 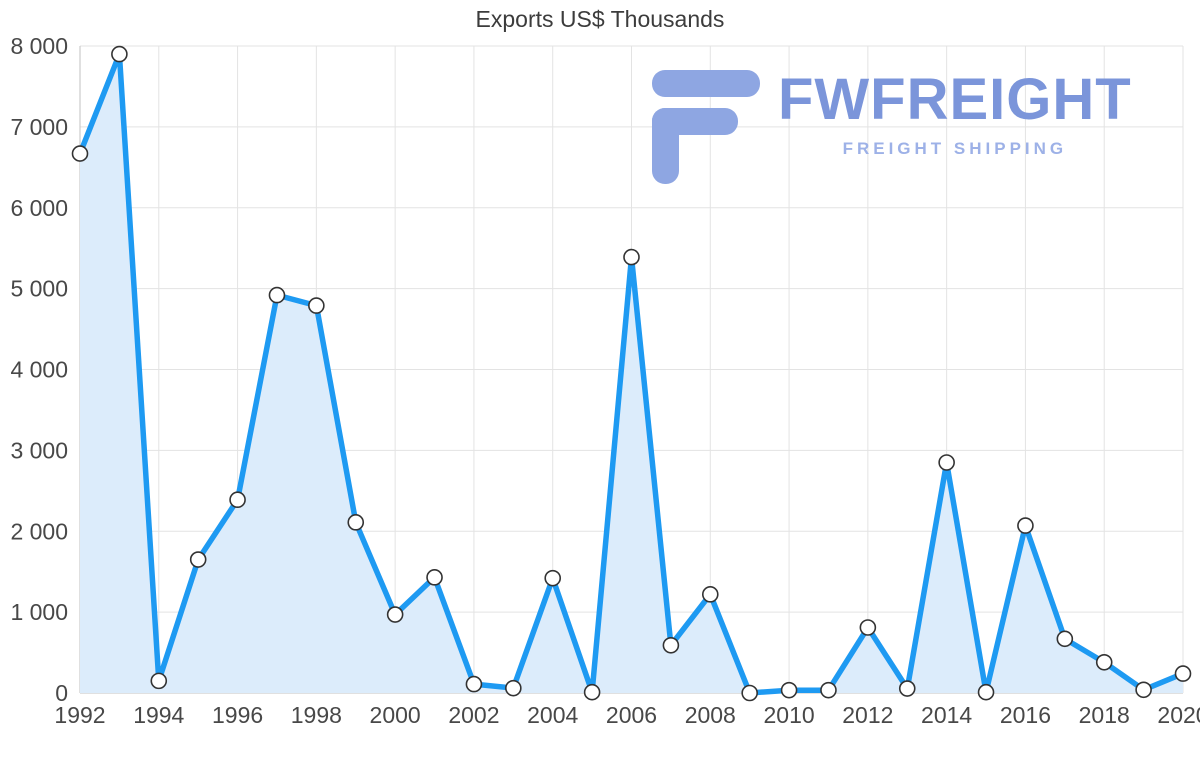 I want to click on svg-text: 2 000, so click(x=39, y=531).